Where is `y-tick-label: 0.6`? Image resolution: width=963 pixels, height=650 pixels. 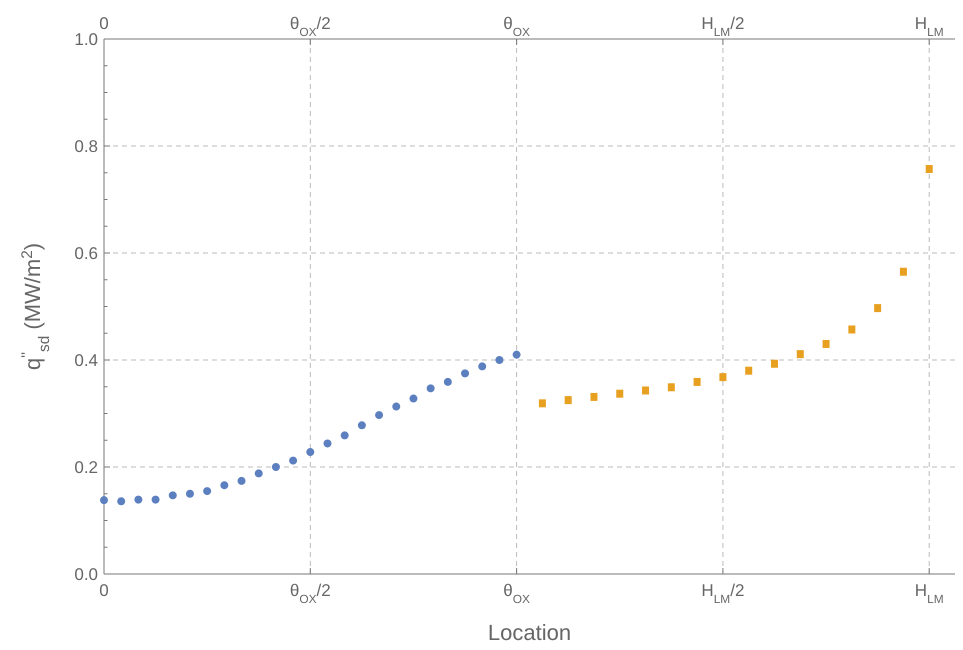
y-tick-label: 0.6 is located at coordinates (86, 253).